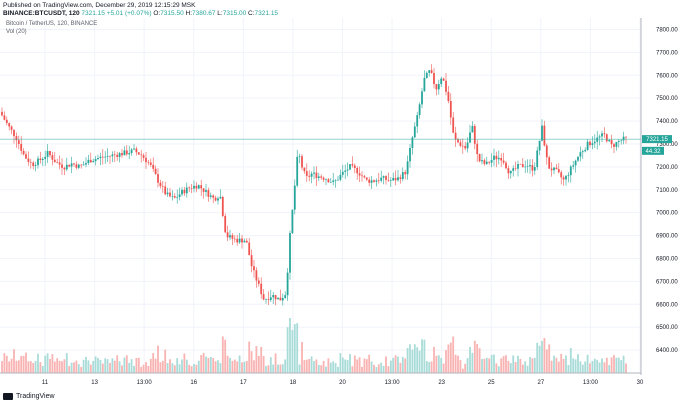  What do you see at coordinates (129, 13) in the screenshot?
I see `price-change: +5.01 (+0.07%)` at bounding box center [129, 13].